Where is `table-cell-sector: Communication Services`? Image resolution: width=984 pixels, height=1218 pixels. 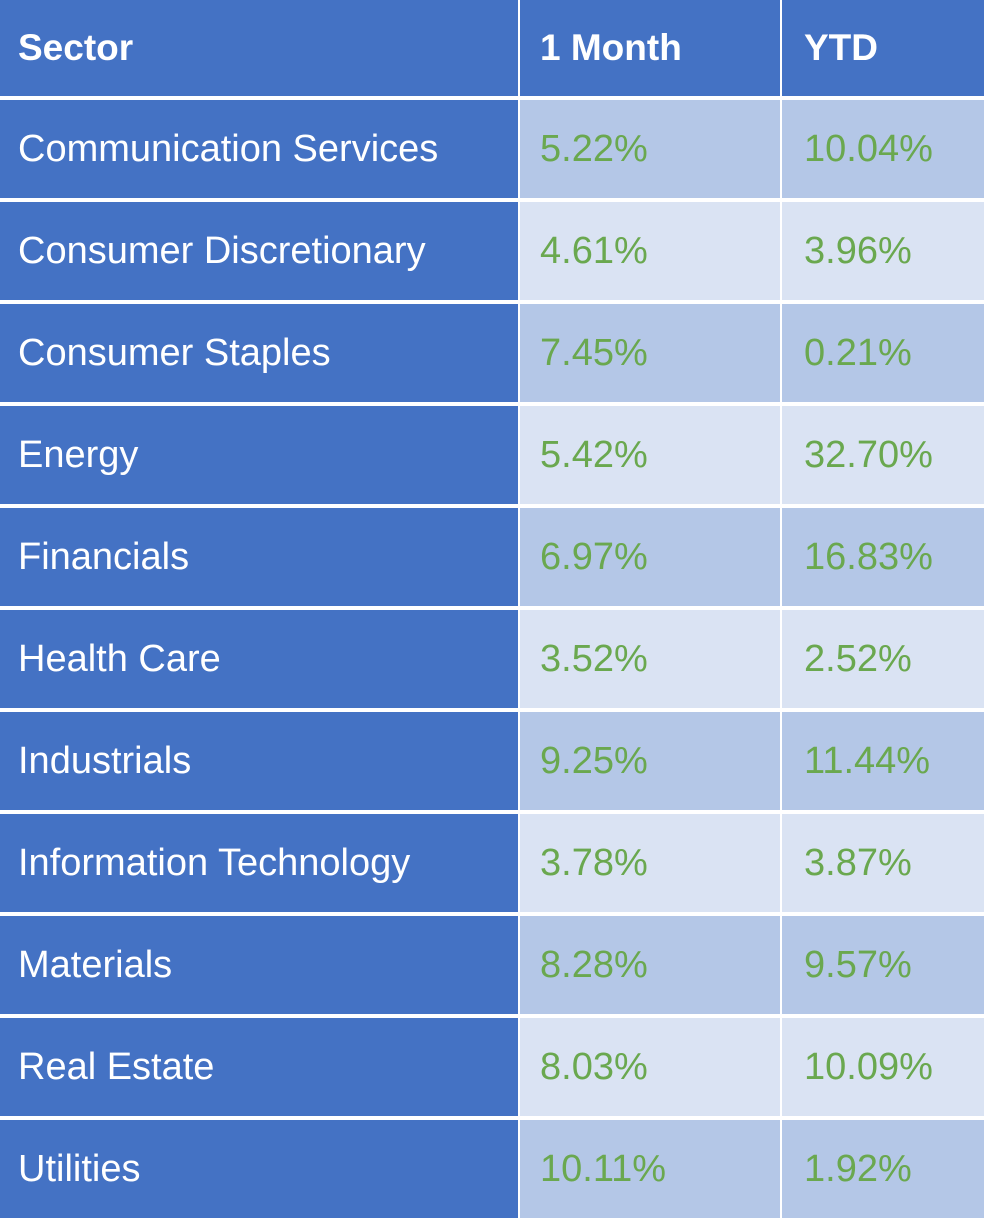
table-cell-sector: Communication Services is located at coordinates (259, 149).